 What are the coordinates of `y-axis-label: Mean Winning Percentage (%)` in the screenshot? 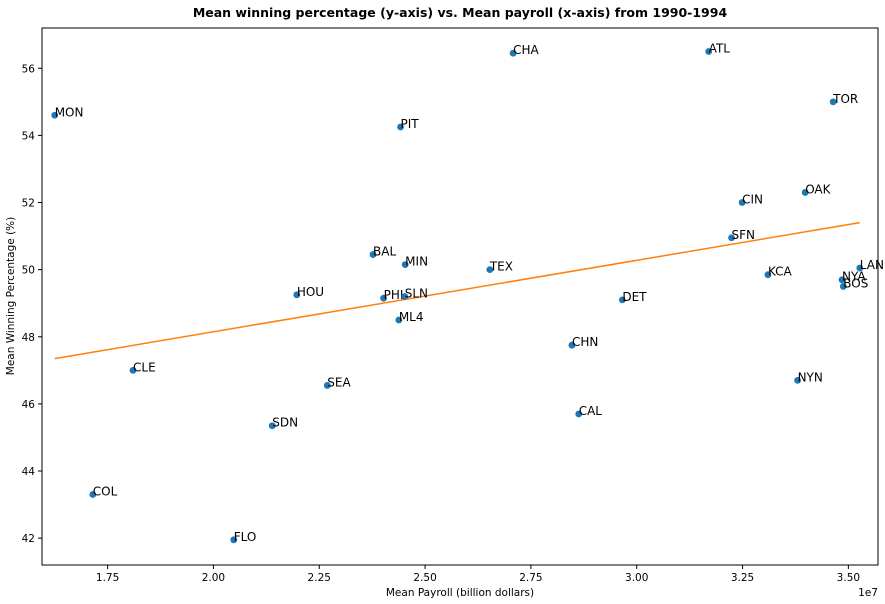 It's located at (11, 296).